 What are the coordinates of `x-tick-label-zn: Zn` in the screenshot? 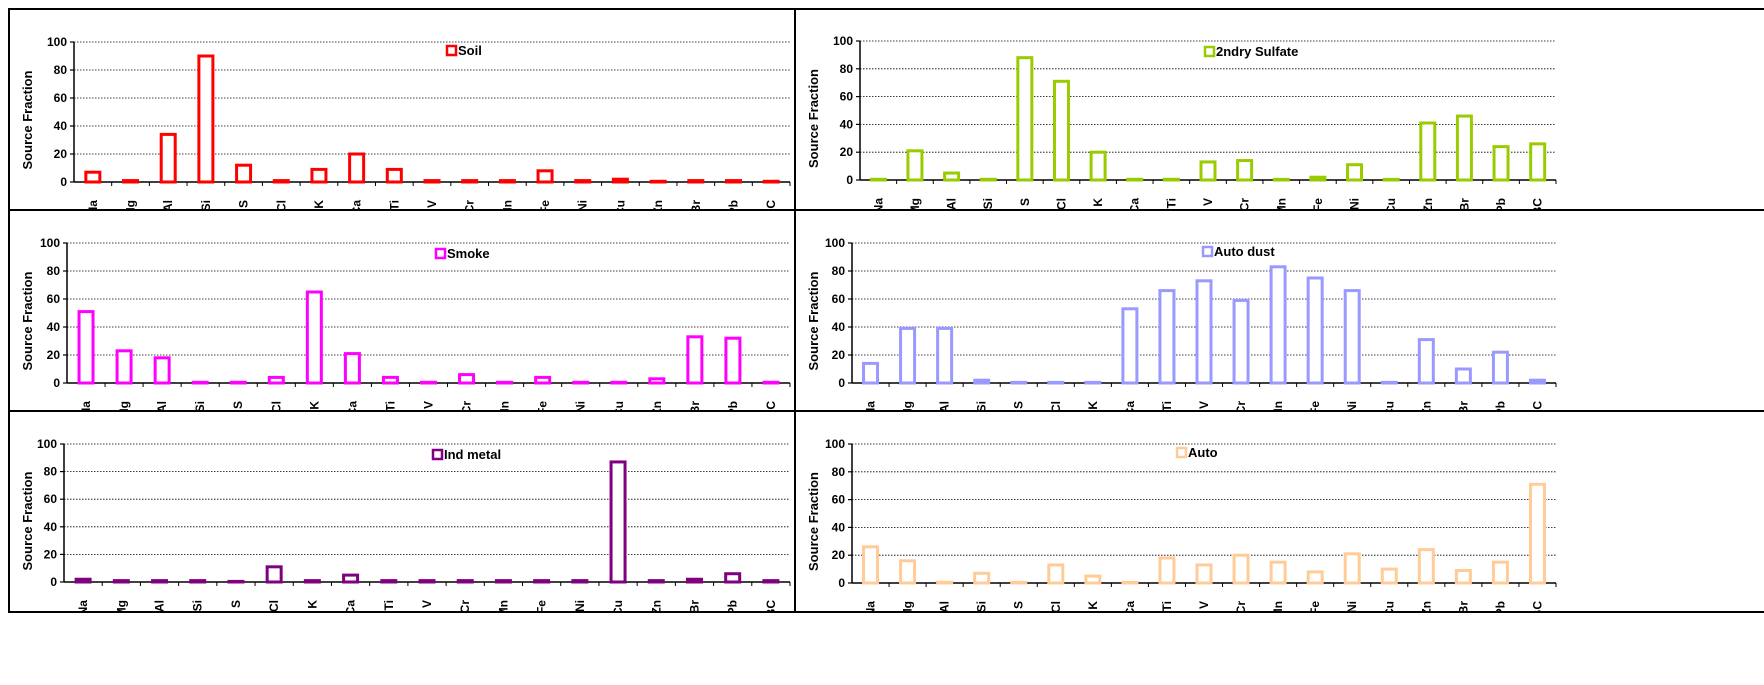 It's located at (657, 405).